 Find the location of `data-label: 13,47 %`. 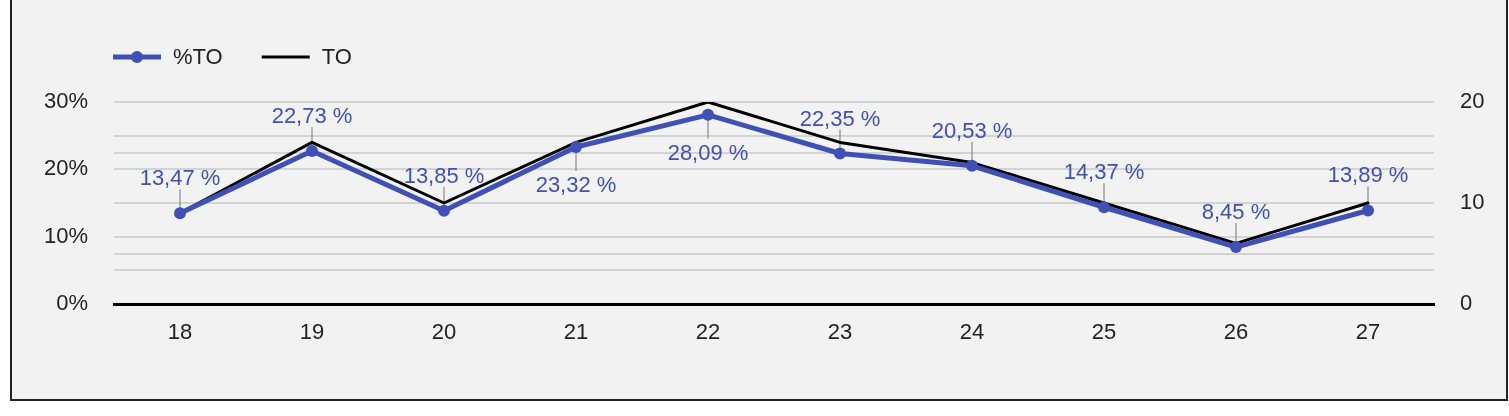

data-label: 13,47 % is located at coordinates (180, 178).